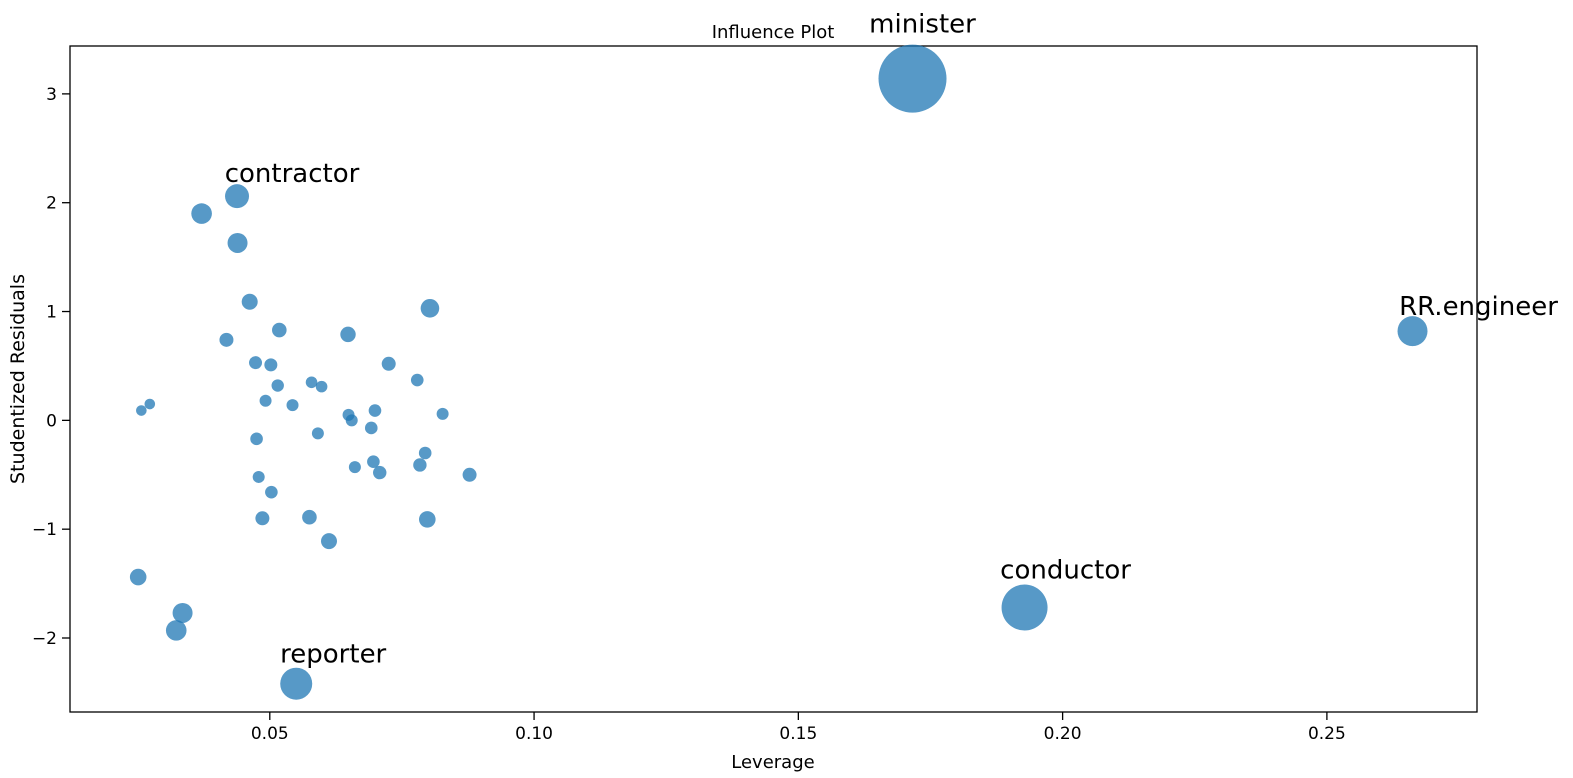  Describe the element at coordinates (912, 78) in the screenshot. I see `bubble-minister` at that location.